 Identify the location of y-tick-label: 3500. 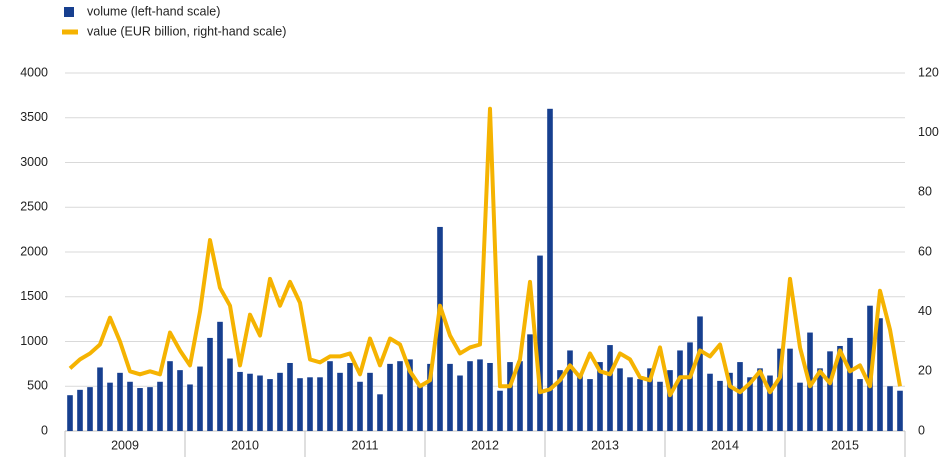
(34, 117).